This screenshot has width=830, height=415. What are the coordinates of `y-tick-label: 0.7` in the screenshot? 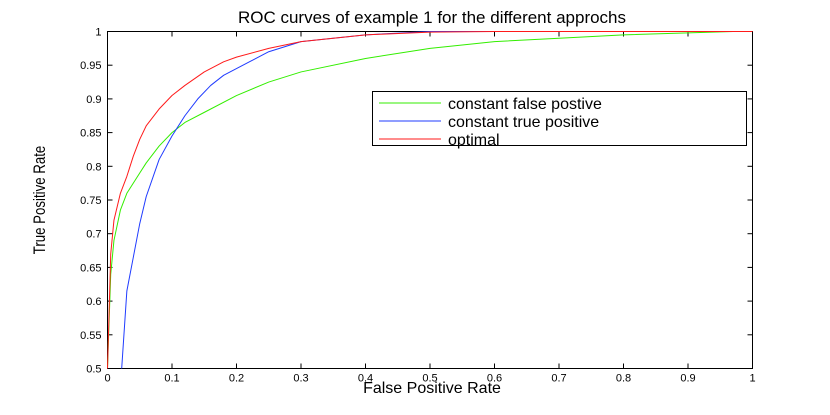 It's located at (93, 235).